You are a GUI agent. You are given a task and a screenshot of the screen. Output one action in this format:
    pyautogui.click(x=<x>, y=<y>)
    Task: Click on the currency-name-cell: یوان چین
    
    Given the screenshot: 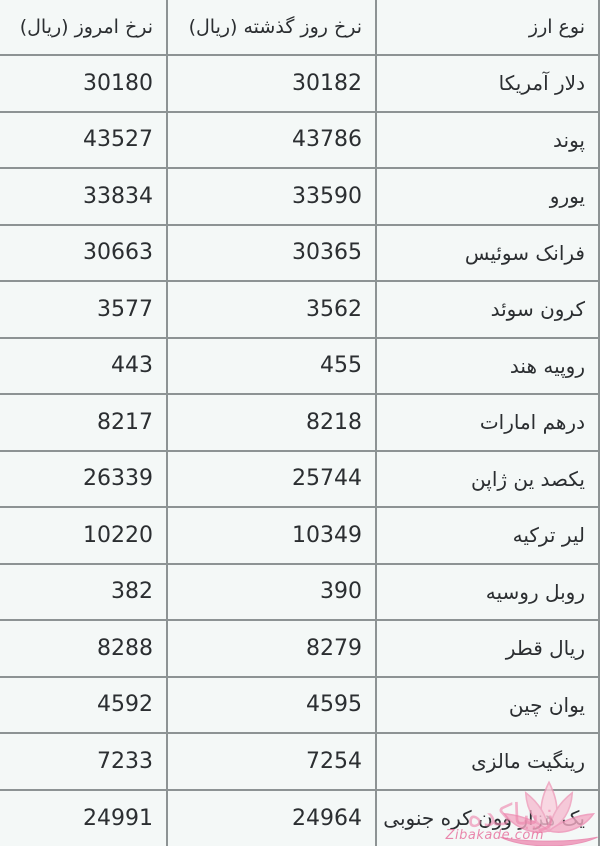 What is the action you would take?
    pyautogui.click(x=487, y=704)
    